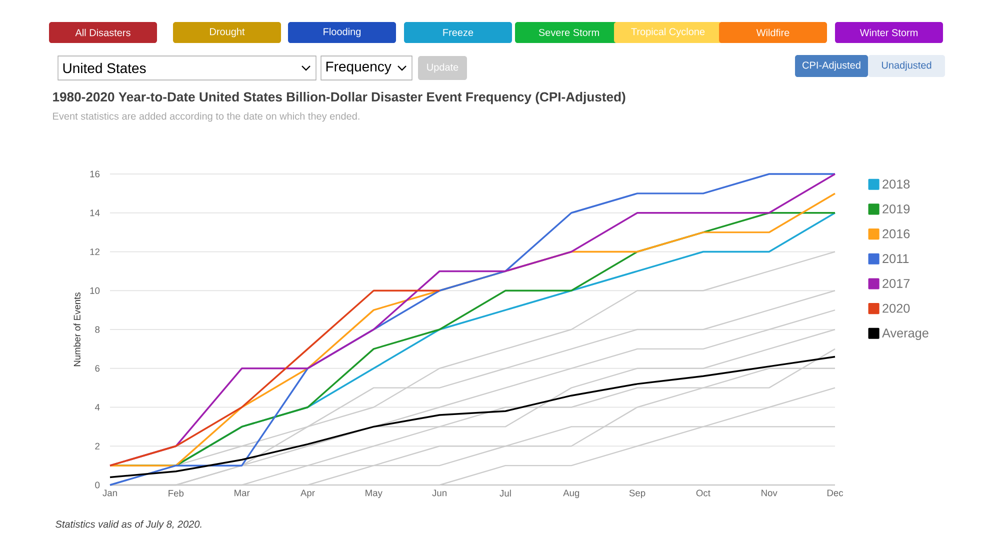  I want to click on text: Flooding, so click(342, 33).